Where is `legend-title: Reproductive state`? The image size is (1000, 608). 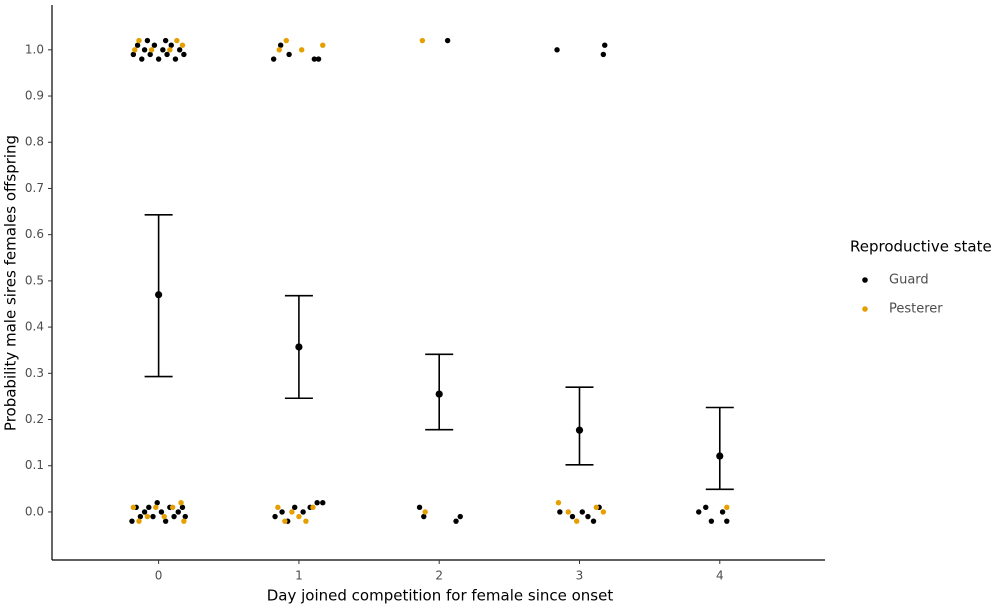 legend-title: Reproductive state is located at coordinates (921, 247).